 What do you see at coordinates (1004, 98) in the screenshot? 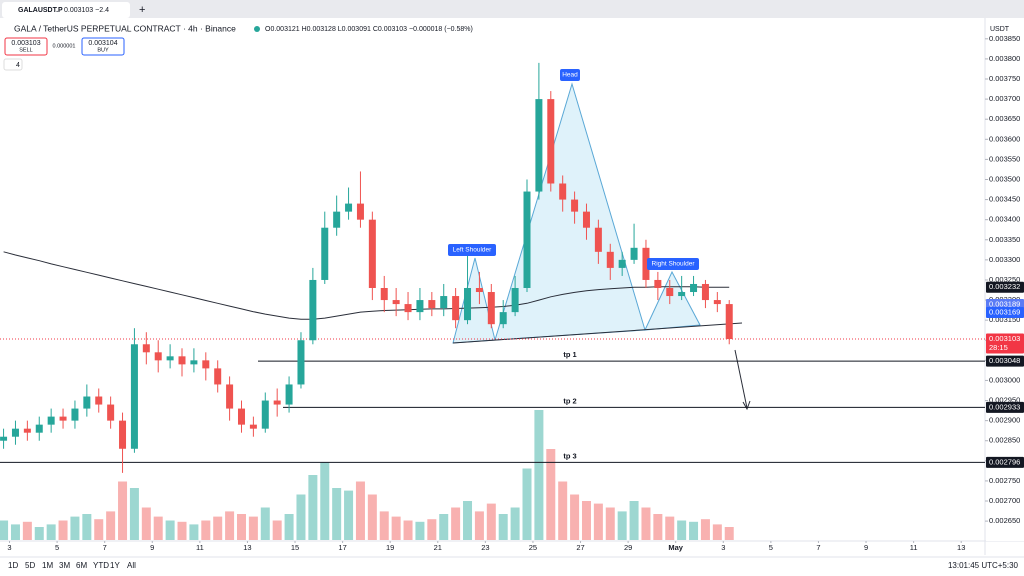
I see `y-tick-label: 0.003700` at bounding box center [1004, 98].